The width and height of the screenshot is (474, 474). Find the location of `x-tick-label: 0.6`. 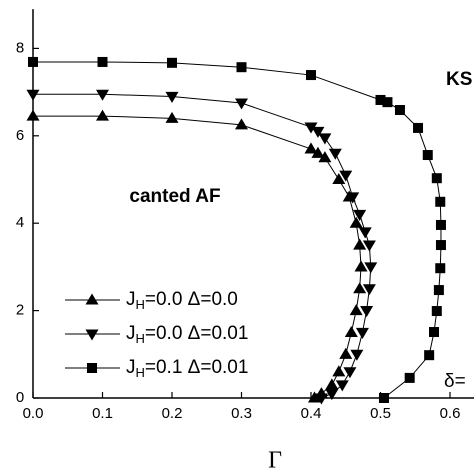

x-tick-label: 0.6 is located at coordinates (450, 413).